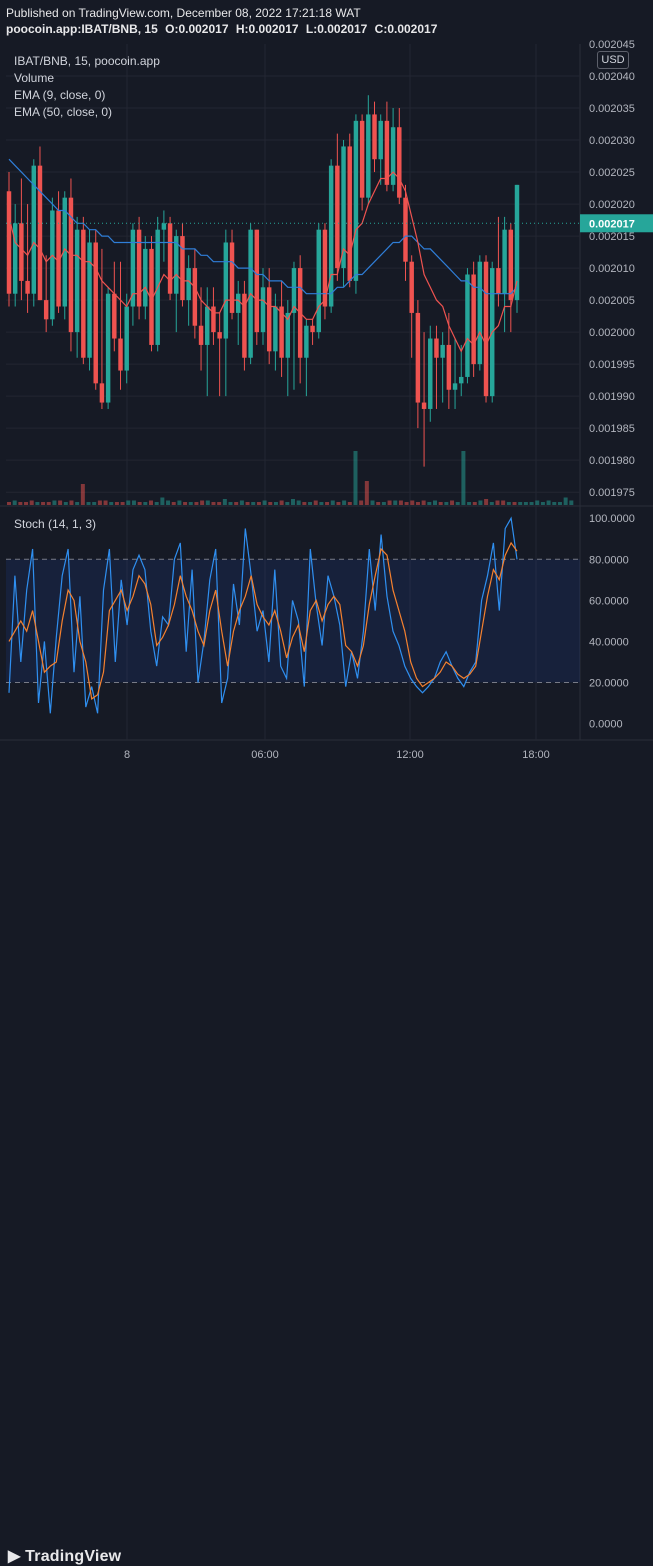 The width and height of the screenshot is (653, 1566). What do you see at coordinates (612, 173) in the screenshot?
I see `price-tick-label: 0.002025` at bounding box center [612, 173].